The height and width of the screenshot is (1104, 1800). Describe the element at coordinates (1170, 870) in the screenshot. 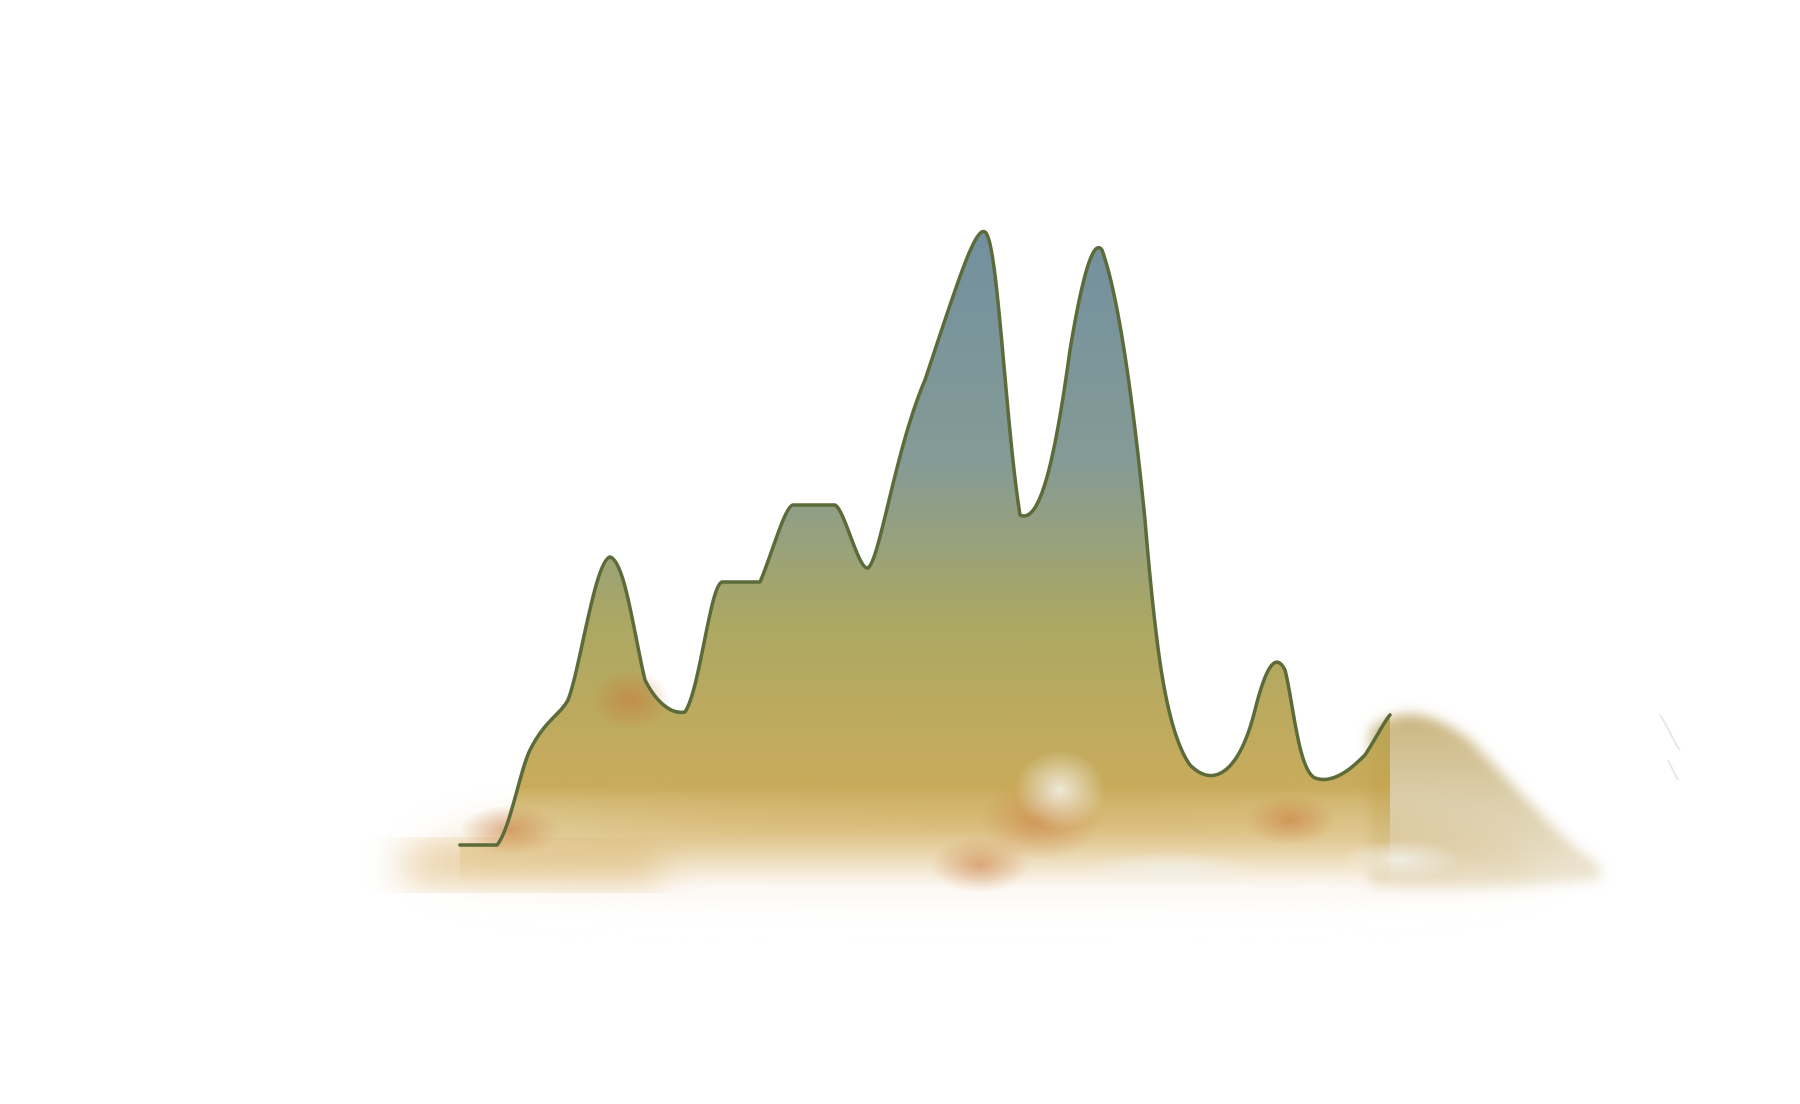

I see `mist-streak` at that location.